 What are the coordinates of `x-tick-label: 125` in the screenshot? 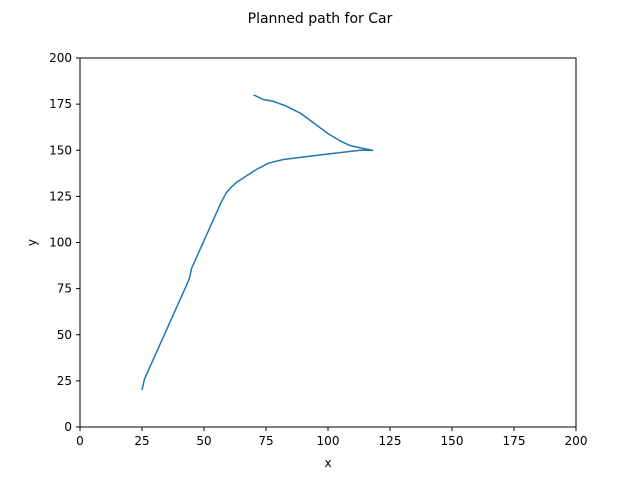 It's located at (390, 441).